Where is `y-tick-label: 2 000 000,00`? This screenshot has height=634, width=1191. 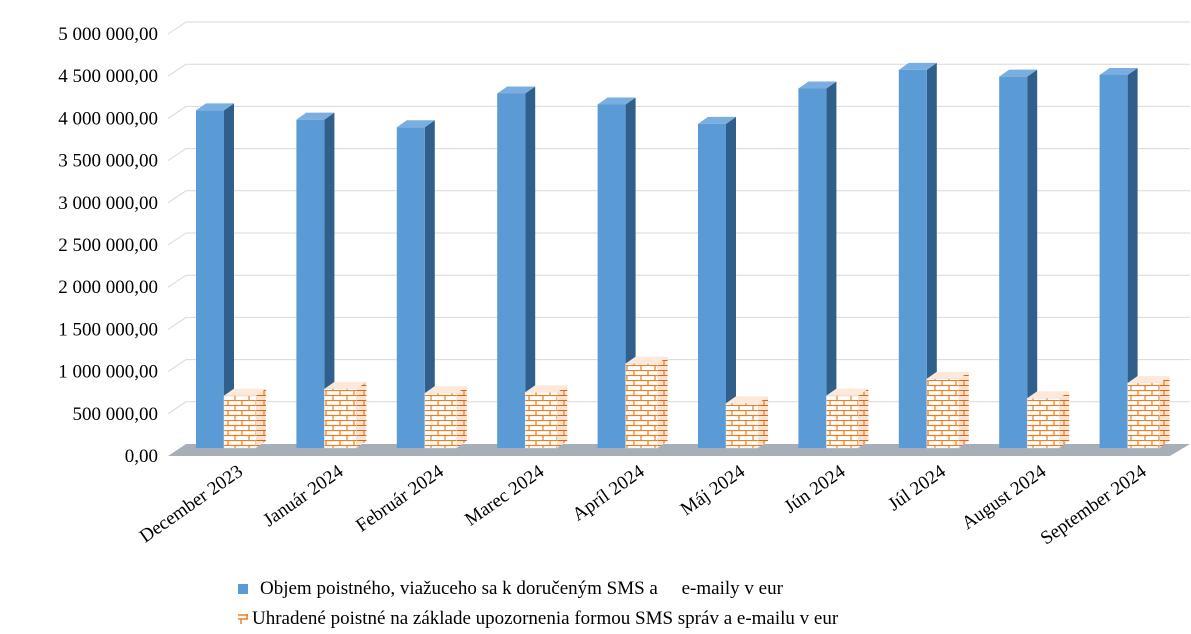
y-tick-label: 2 000 000,00 is located at coordinates (108, 287).